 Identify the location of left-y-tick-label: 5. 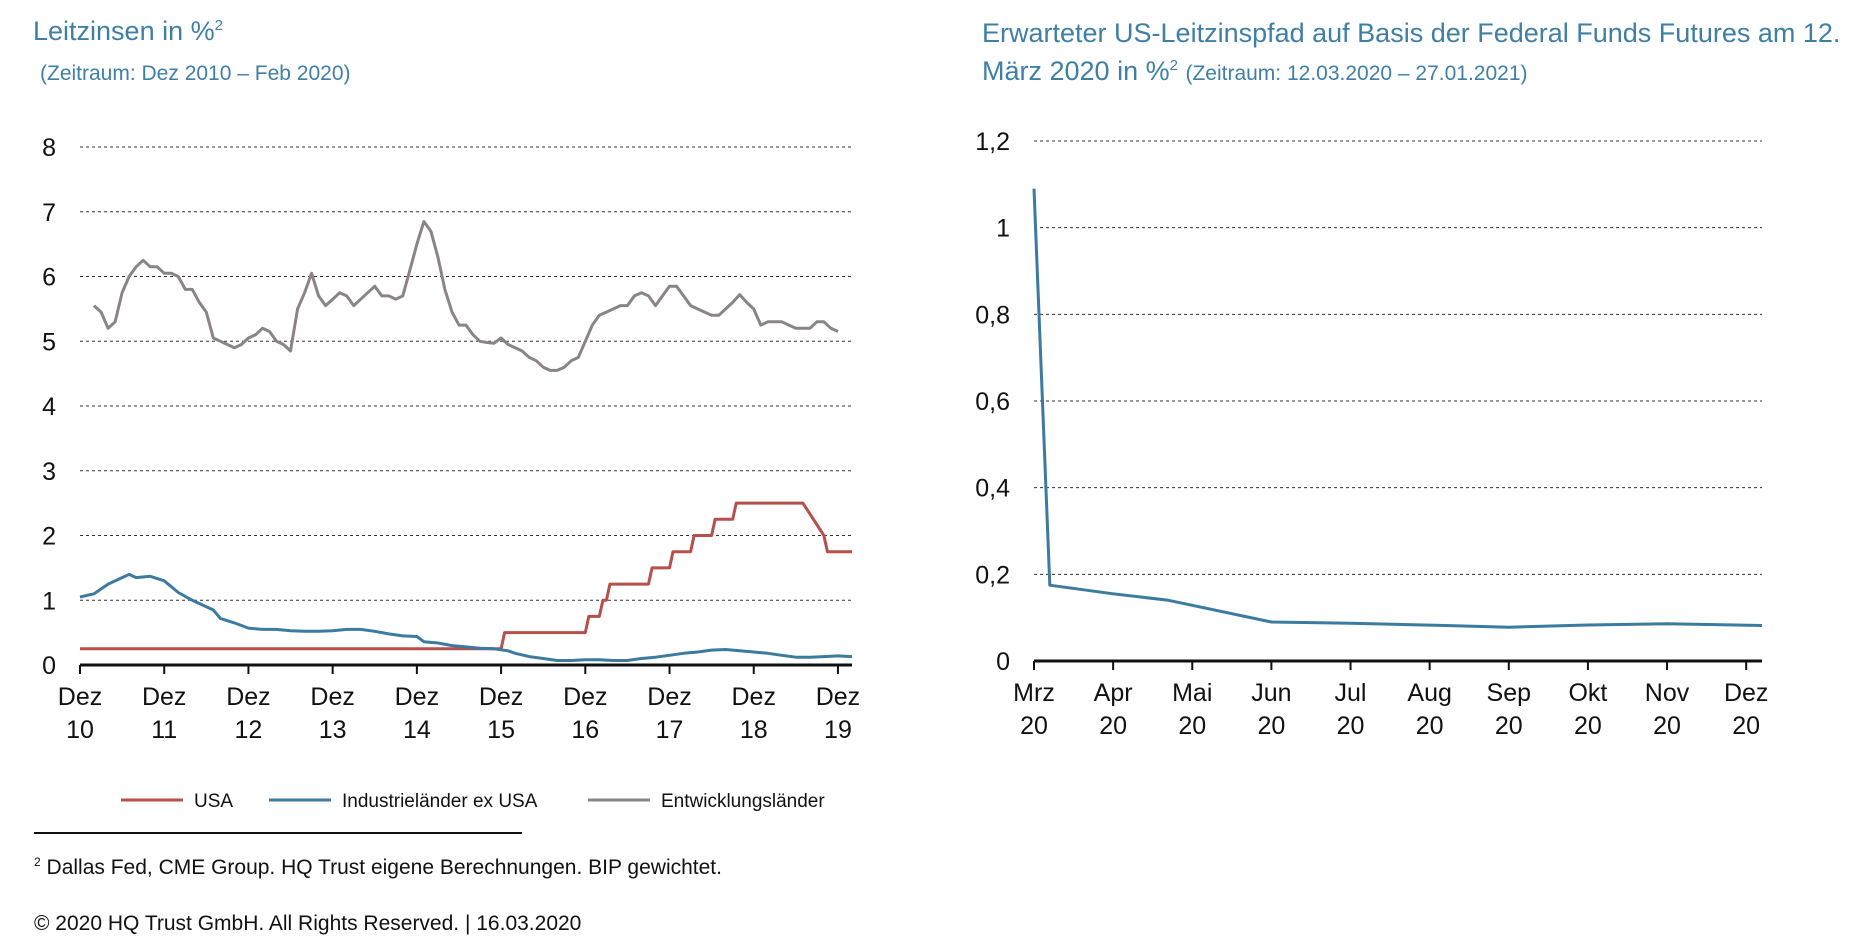
(49, 342).